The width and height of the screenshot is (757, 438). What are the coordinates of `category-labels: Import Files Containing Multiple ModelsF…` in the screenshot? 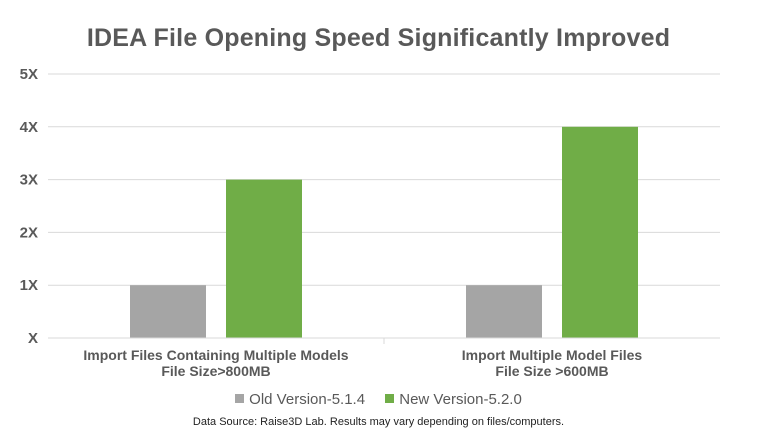 It's located at (362, 363).